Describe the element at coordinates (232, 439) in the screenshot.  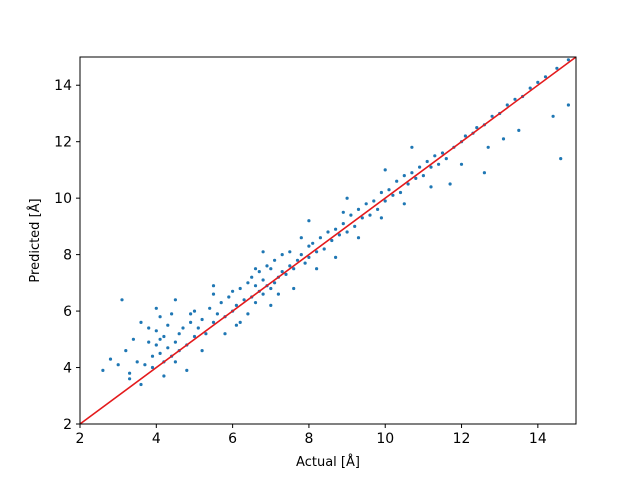
I see `x-tick-label: 6` at that location.